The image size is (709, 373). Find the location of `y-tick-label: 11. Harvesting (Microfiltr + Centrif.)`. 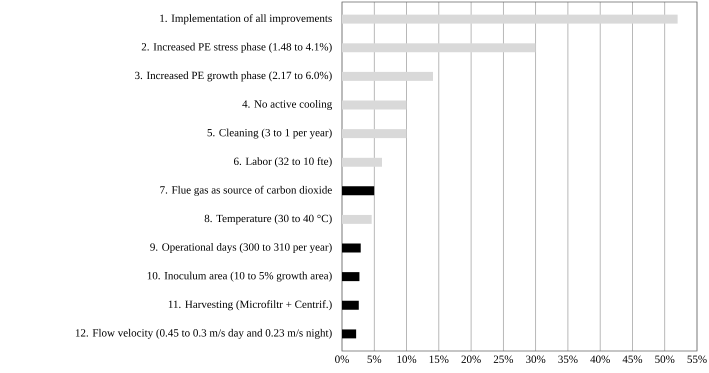

y-tick-label: 11. Harvesting (Microfiltr + Centrif.) is located at coordinates (250, 305).